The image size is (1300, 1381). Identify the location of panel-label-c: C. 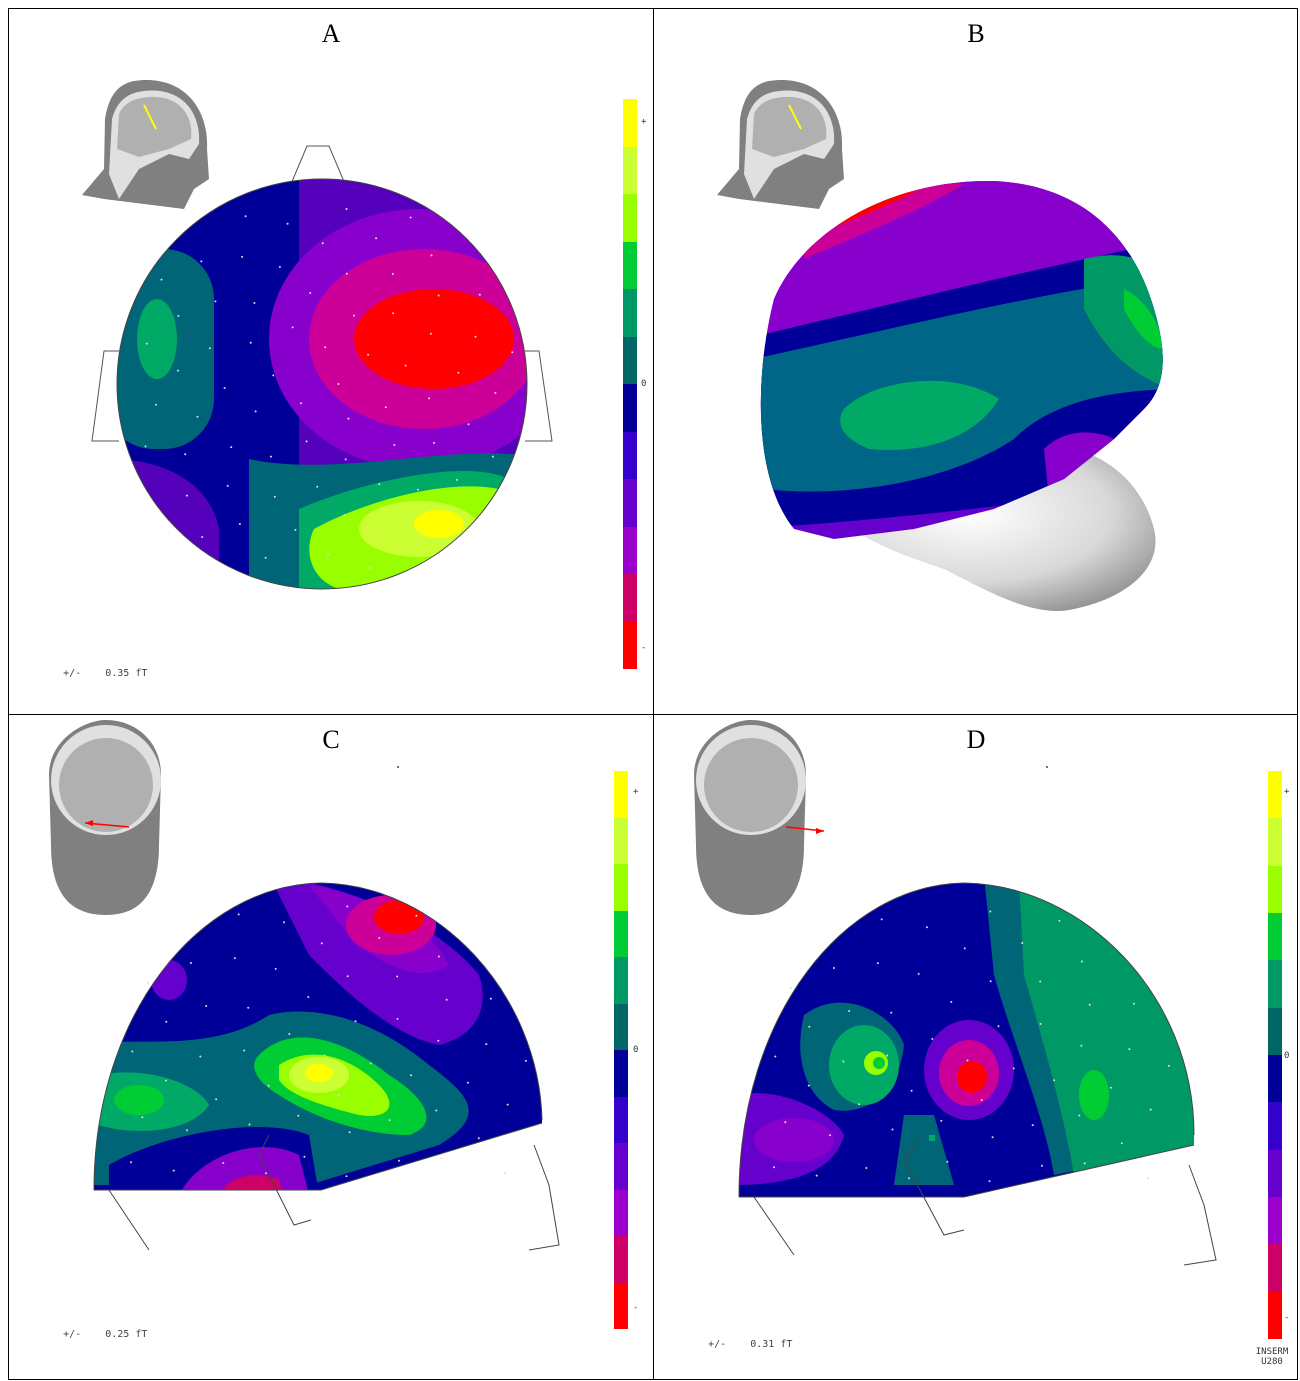
(331, 739).